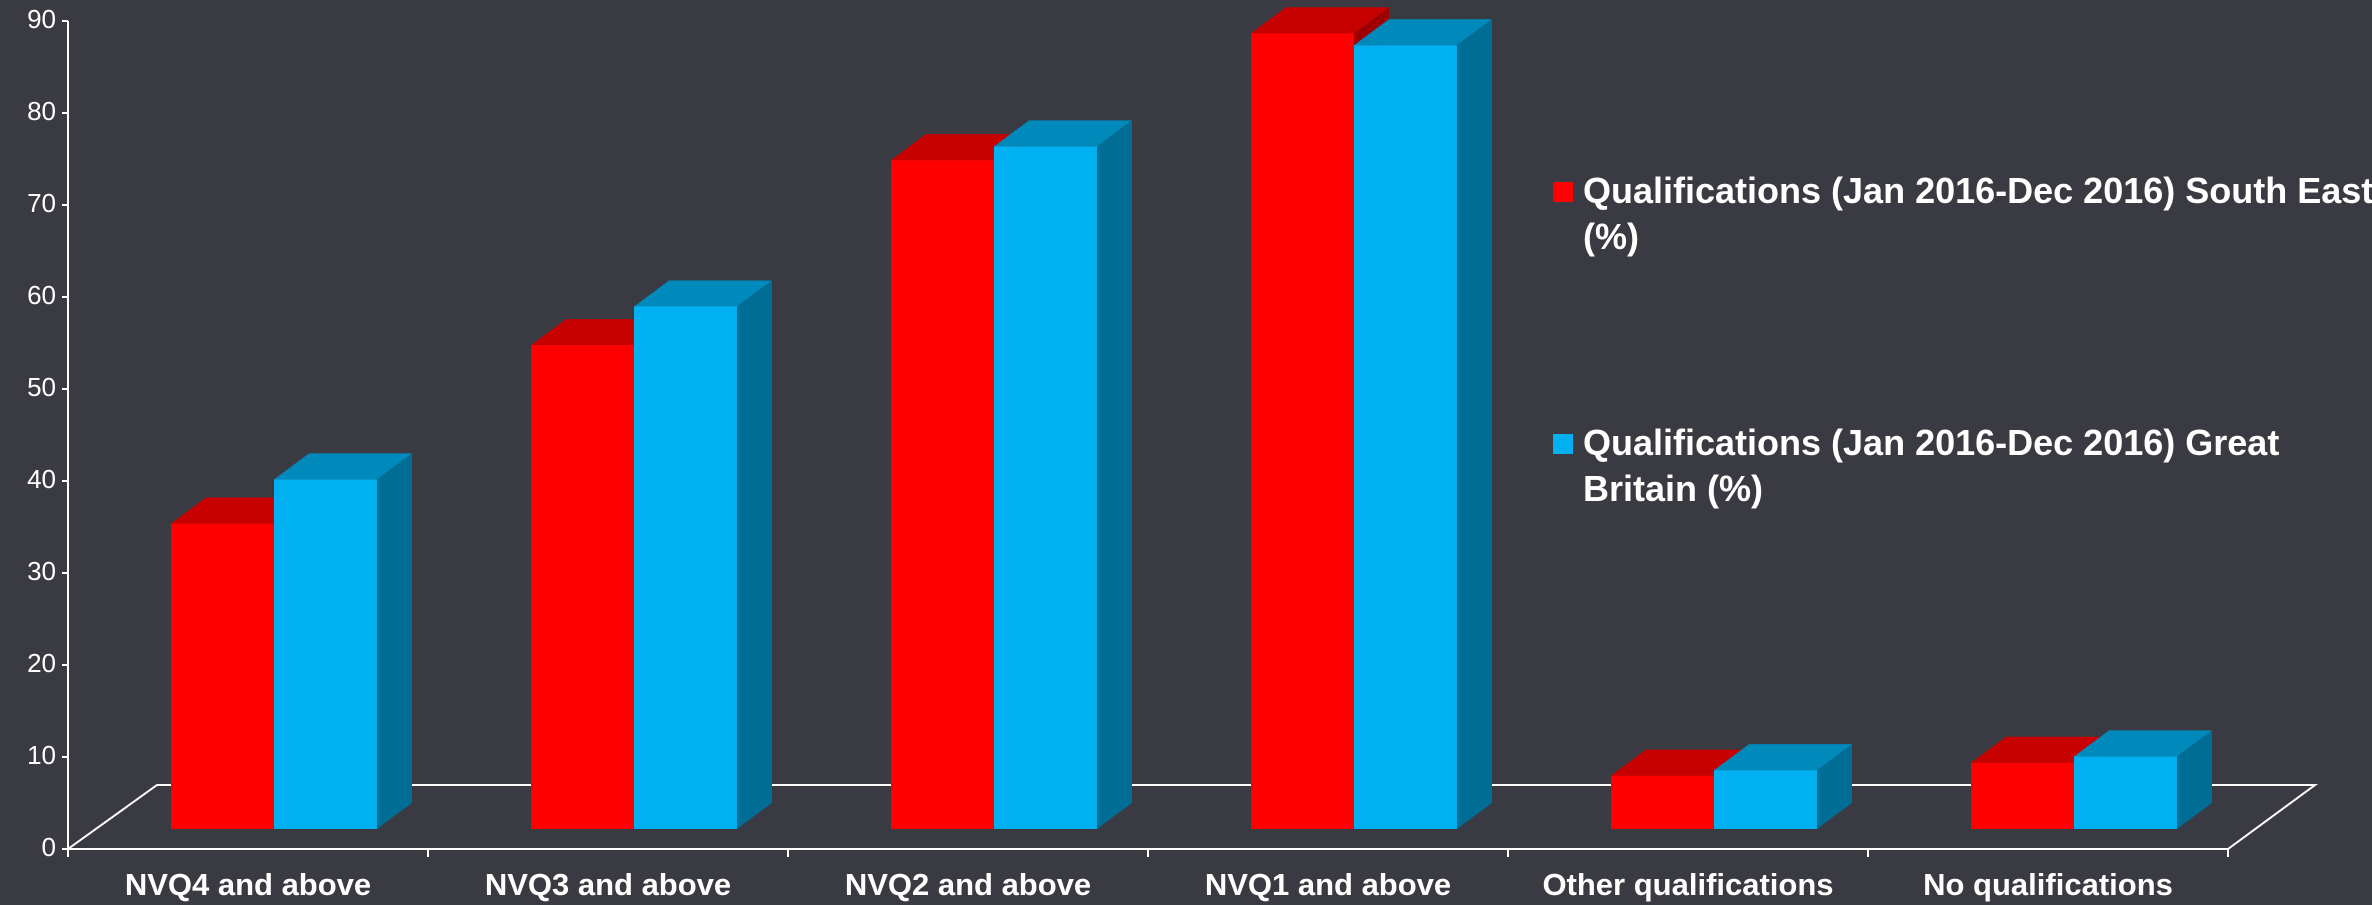 The width and height of the screenshot is (2372, 905). I want to click on y-tick-label: 30, so click(41, 571).